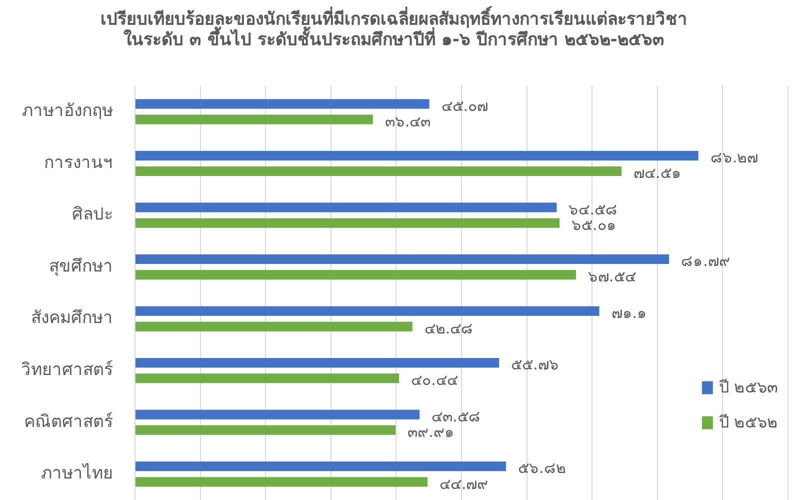 Image resolution: width=800 pixels, height=500 pixels. What do you see at coordinates (434, 380) in the screenshot?
I see `data-label: ๔๐.๔๔` at bounding box center [434, 380].